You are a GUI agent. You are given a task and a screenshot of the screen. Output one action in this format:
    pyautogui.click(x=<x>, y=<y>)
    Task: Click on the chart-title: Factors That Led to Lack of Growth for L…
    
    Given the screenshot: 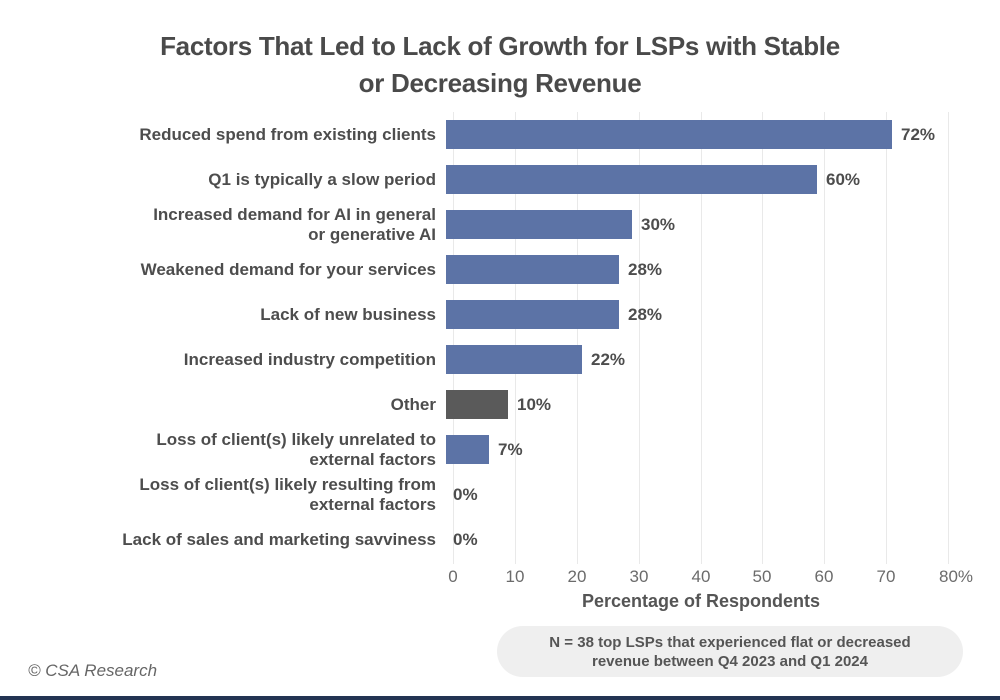 What is the action you would take?
    pyautogui.click(x=500, y=64)
    